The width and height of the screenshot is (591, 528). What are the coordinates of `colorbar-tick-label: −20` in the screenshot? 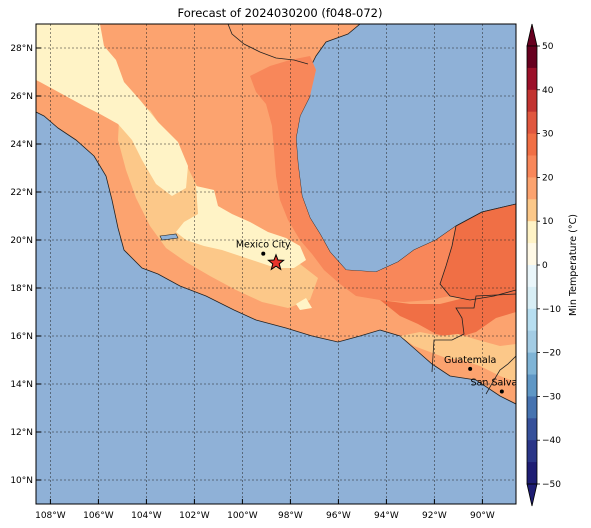 It's located at (551, 354).